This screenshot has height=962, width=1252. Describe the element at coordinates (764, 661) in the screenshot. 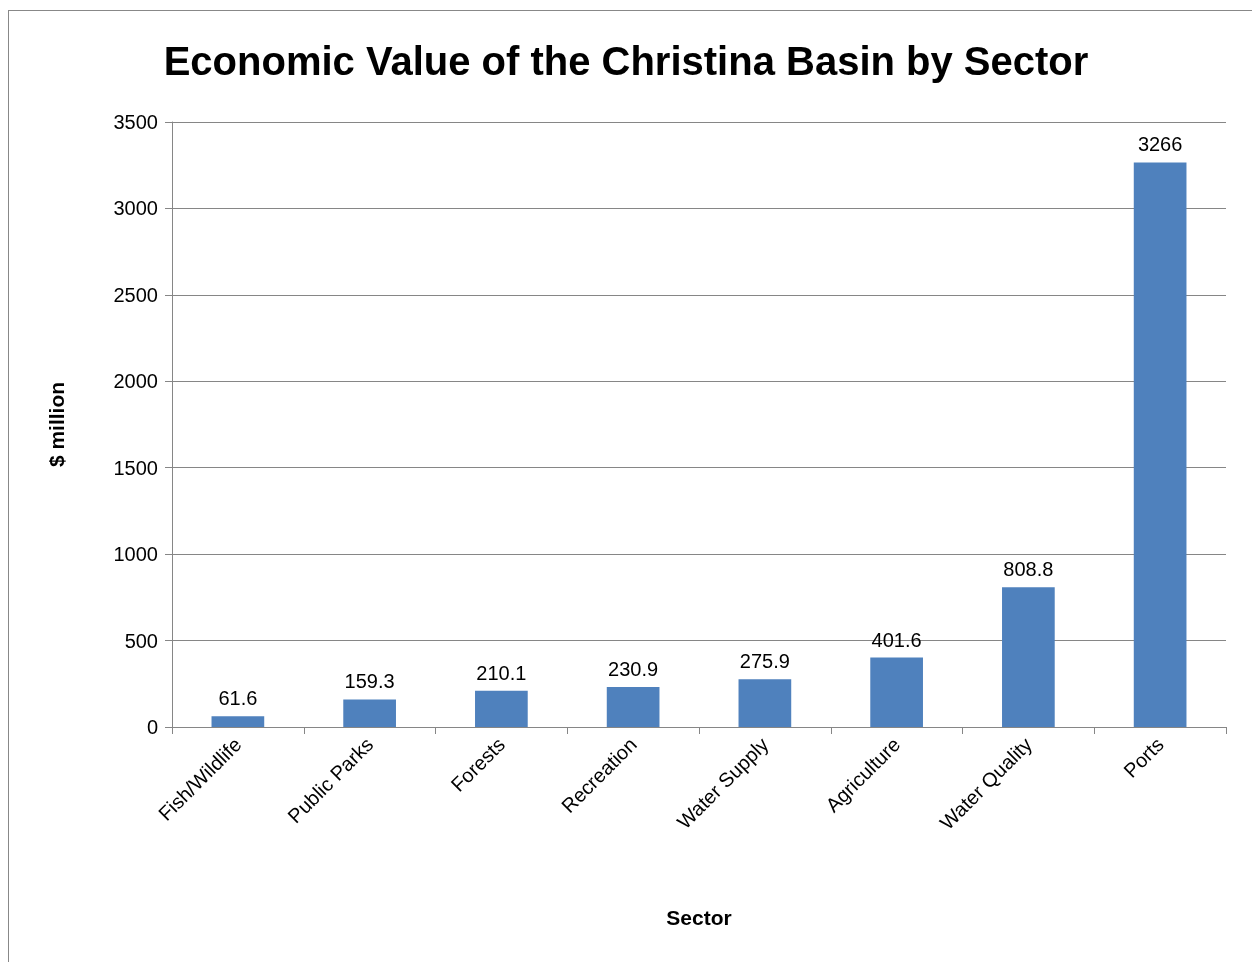

I see `data-label: 275.9` at that location.